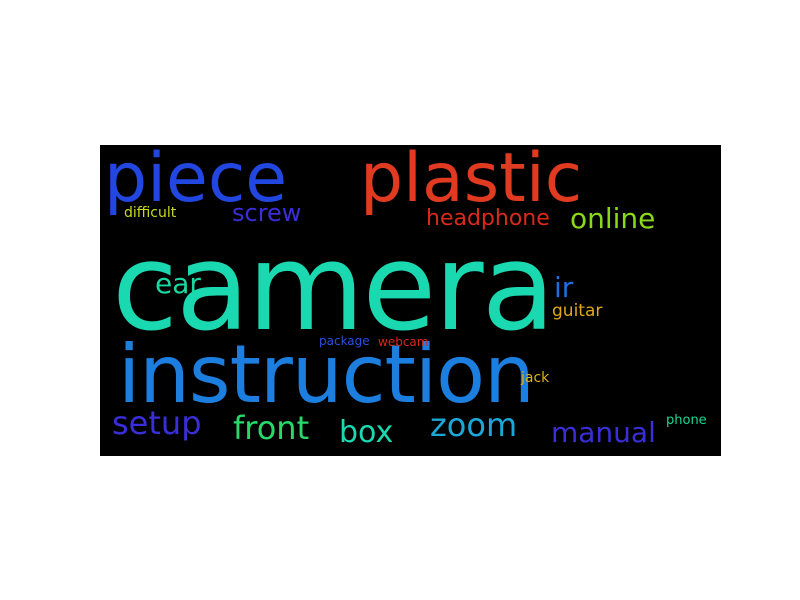  I want to click on word-front: front, so click(271, 428).